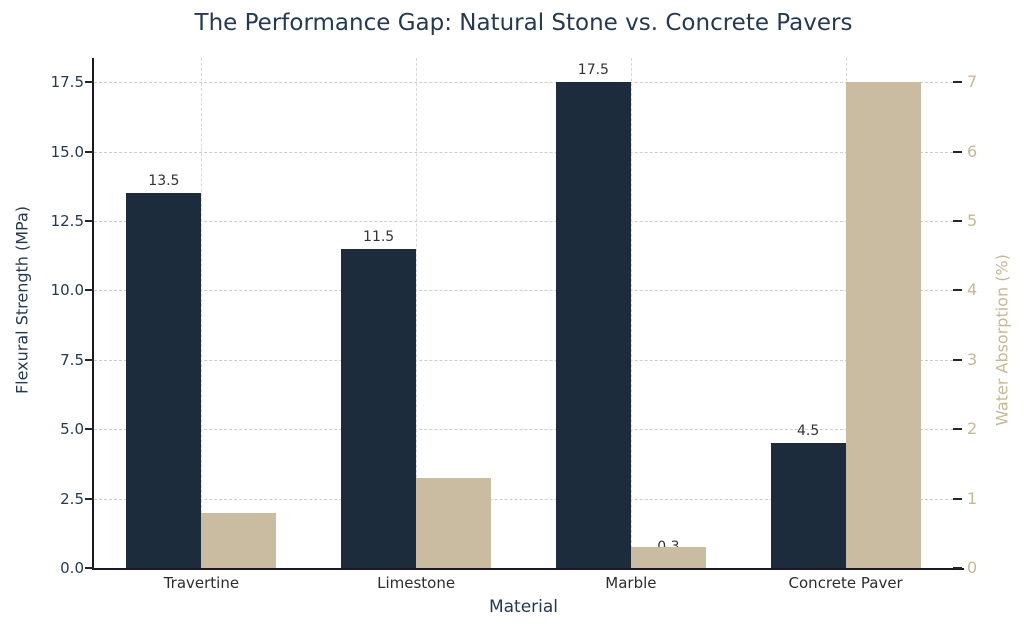 This screenshot has height=634, width=1024. I want to click on left-tick-label: 10.0, so click(67, 290).